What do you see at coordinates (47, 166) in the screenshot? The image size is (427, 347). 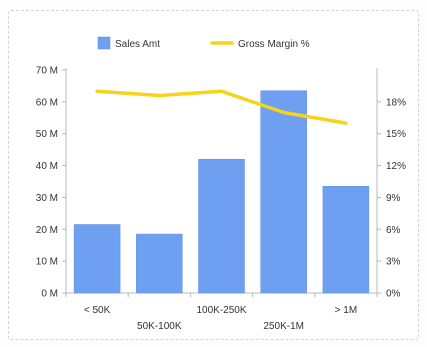 I see `left-tick-label: 40 M` at bounding box center [47, 166].